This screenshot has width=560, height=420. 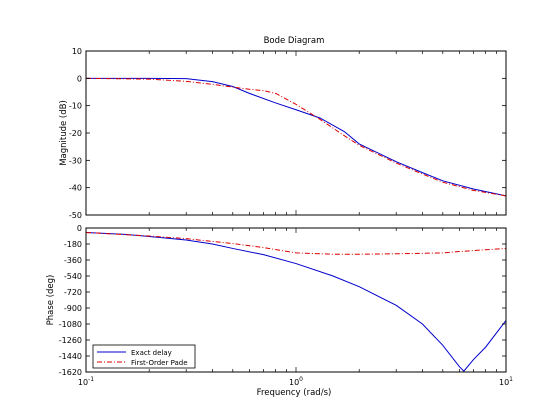 I want to click on y-tick-label: -180, so click(x=73, y=244).